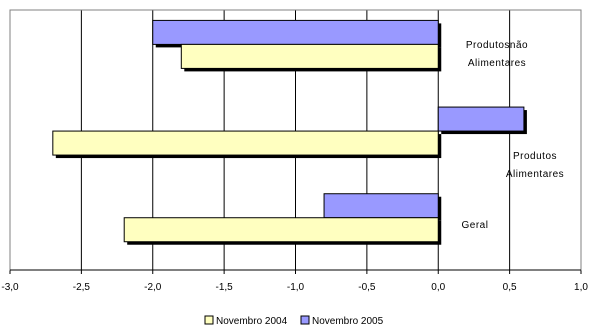 The width and height of the screenshot is (591, 334). I want to click on x-tick-label: 1,0, so click(581, 287).